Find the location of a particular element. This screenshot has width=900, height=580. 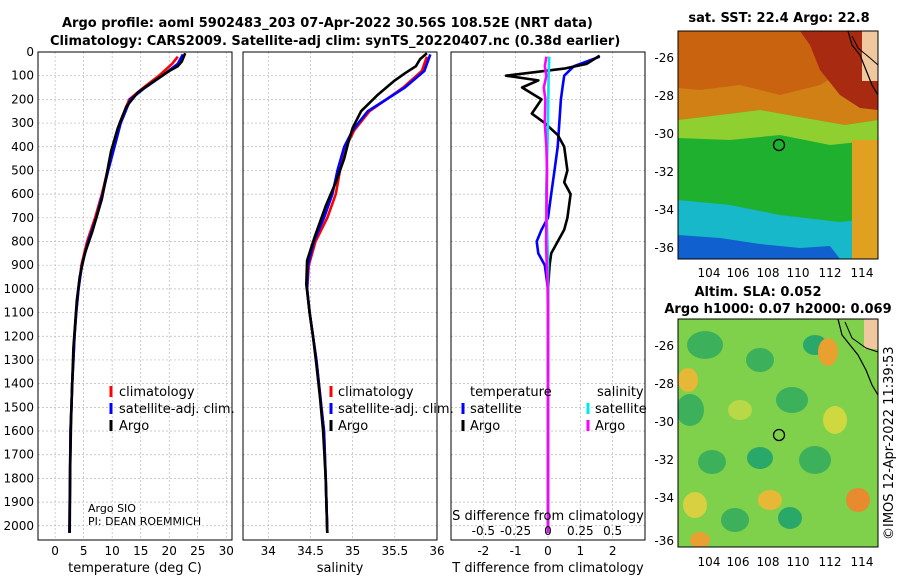

y-tick-label: 1900 is located at coordinates (18, 502).